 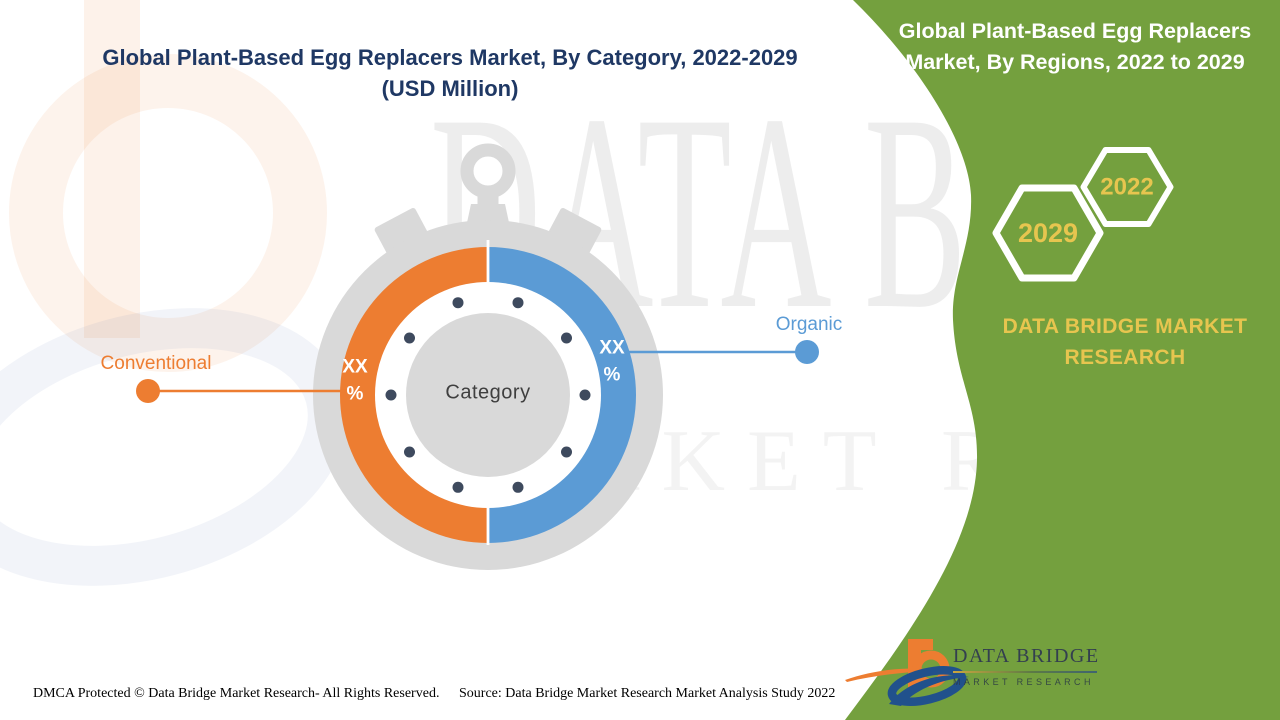 I want to click on conventional-value-label: XX %, so click(x=355, y=380).